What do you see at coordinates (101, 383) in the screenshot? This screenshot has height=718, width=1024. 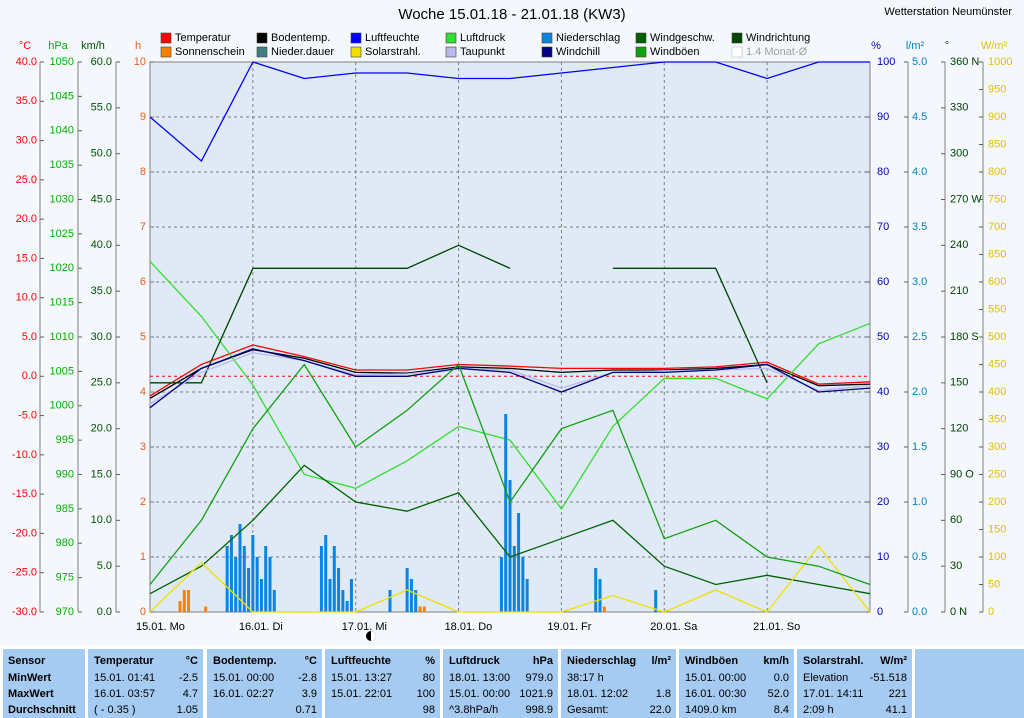 I see `tick-label: 25.0` at bounding box center [101, 383].